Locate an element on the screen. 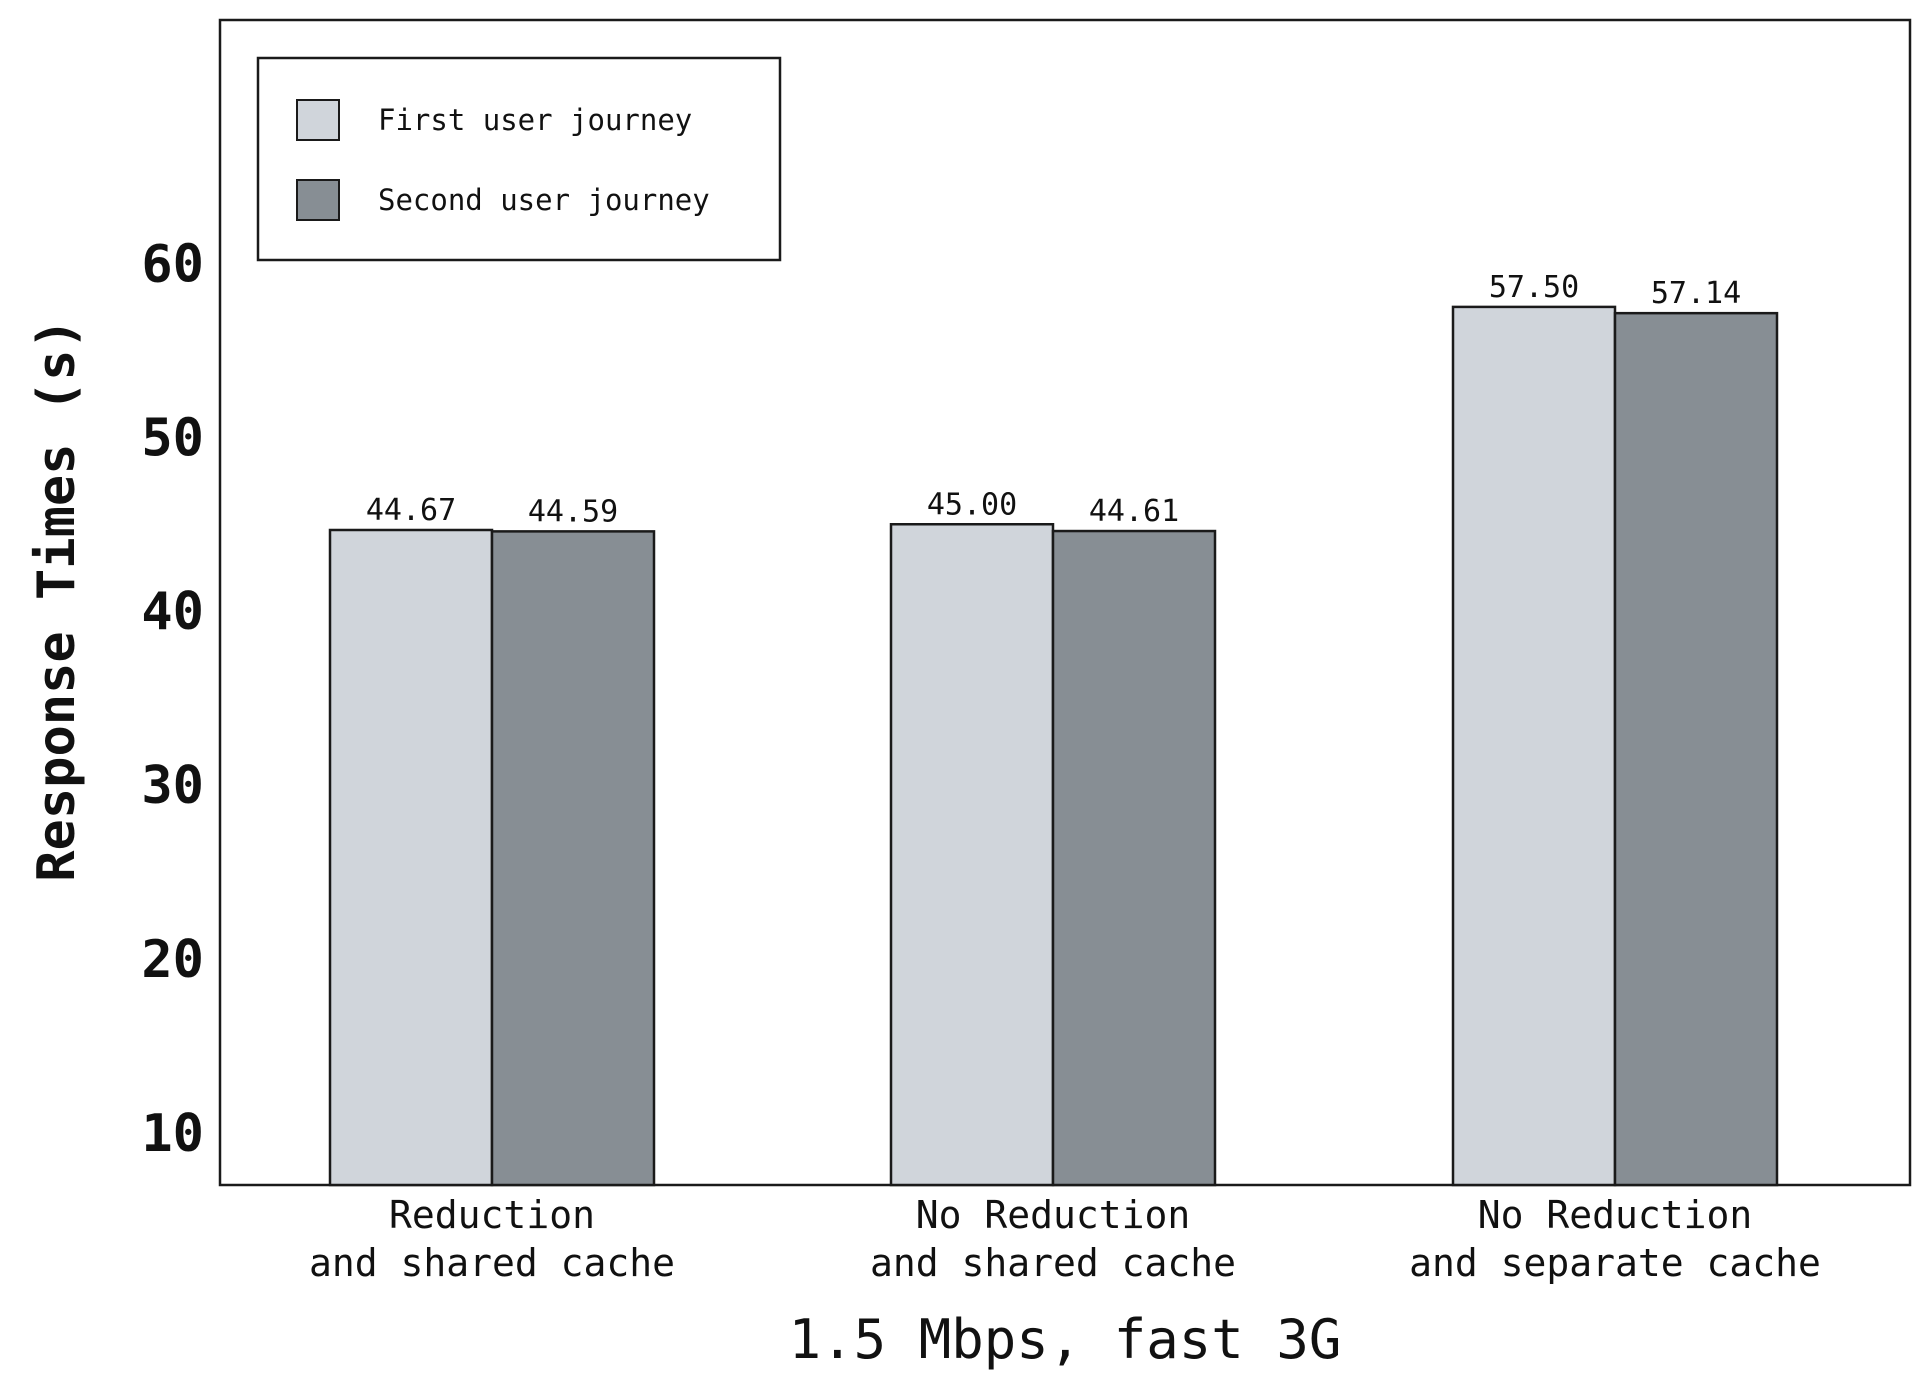 The height and width of the screenshot is (1387, 1920). data-label-series-1-category-0: 44.59 is located at coordinates (573, 511).